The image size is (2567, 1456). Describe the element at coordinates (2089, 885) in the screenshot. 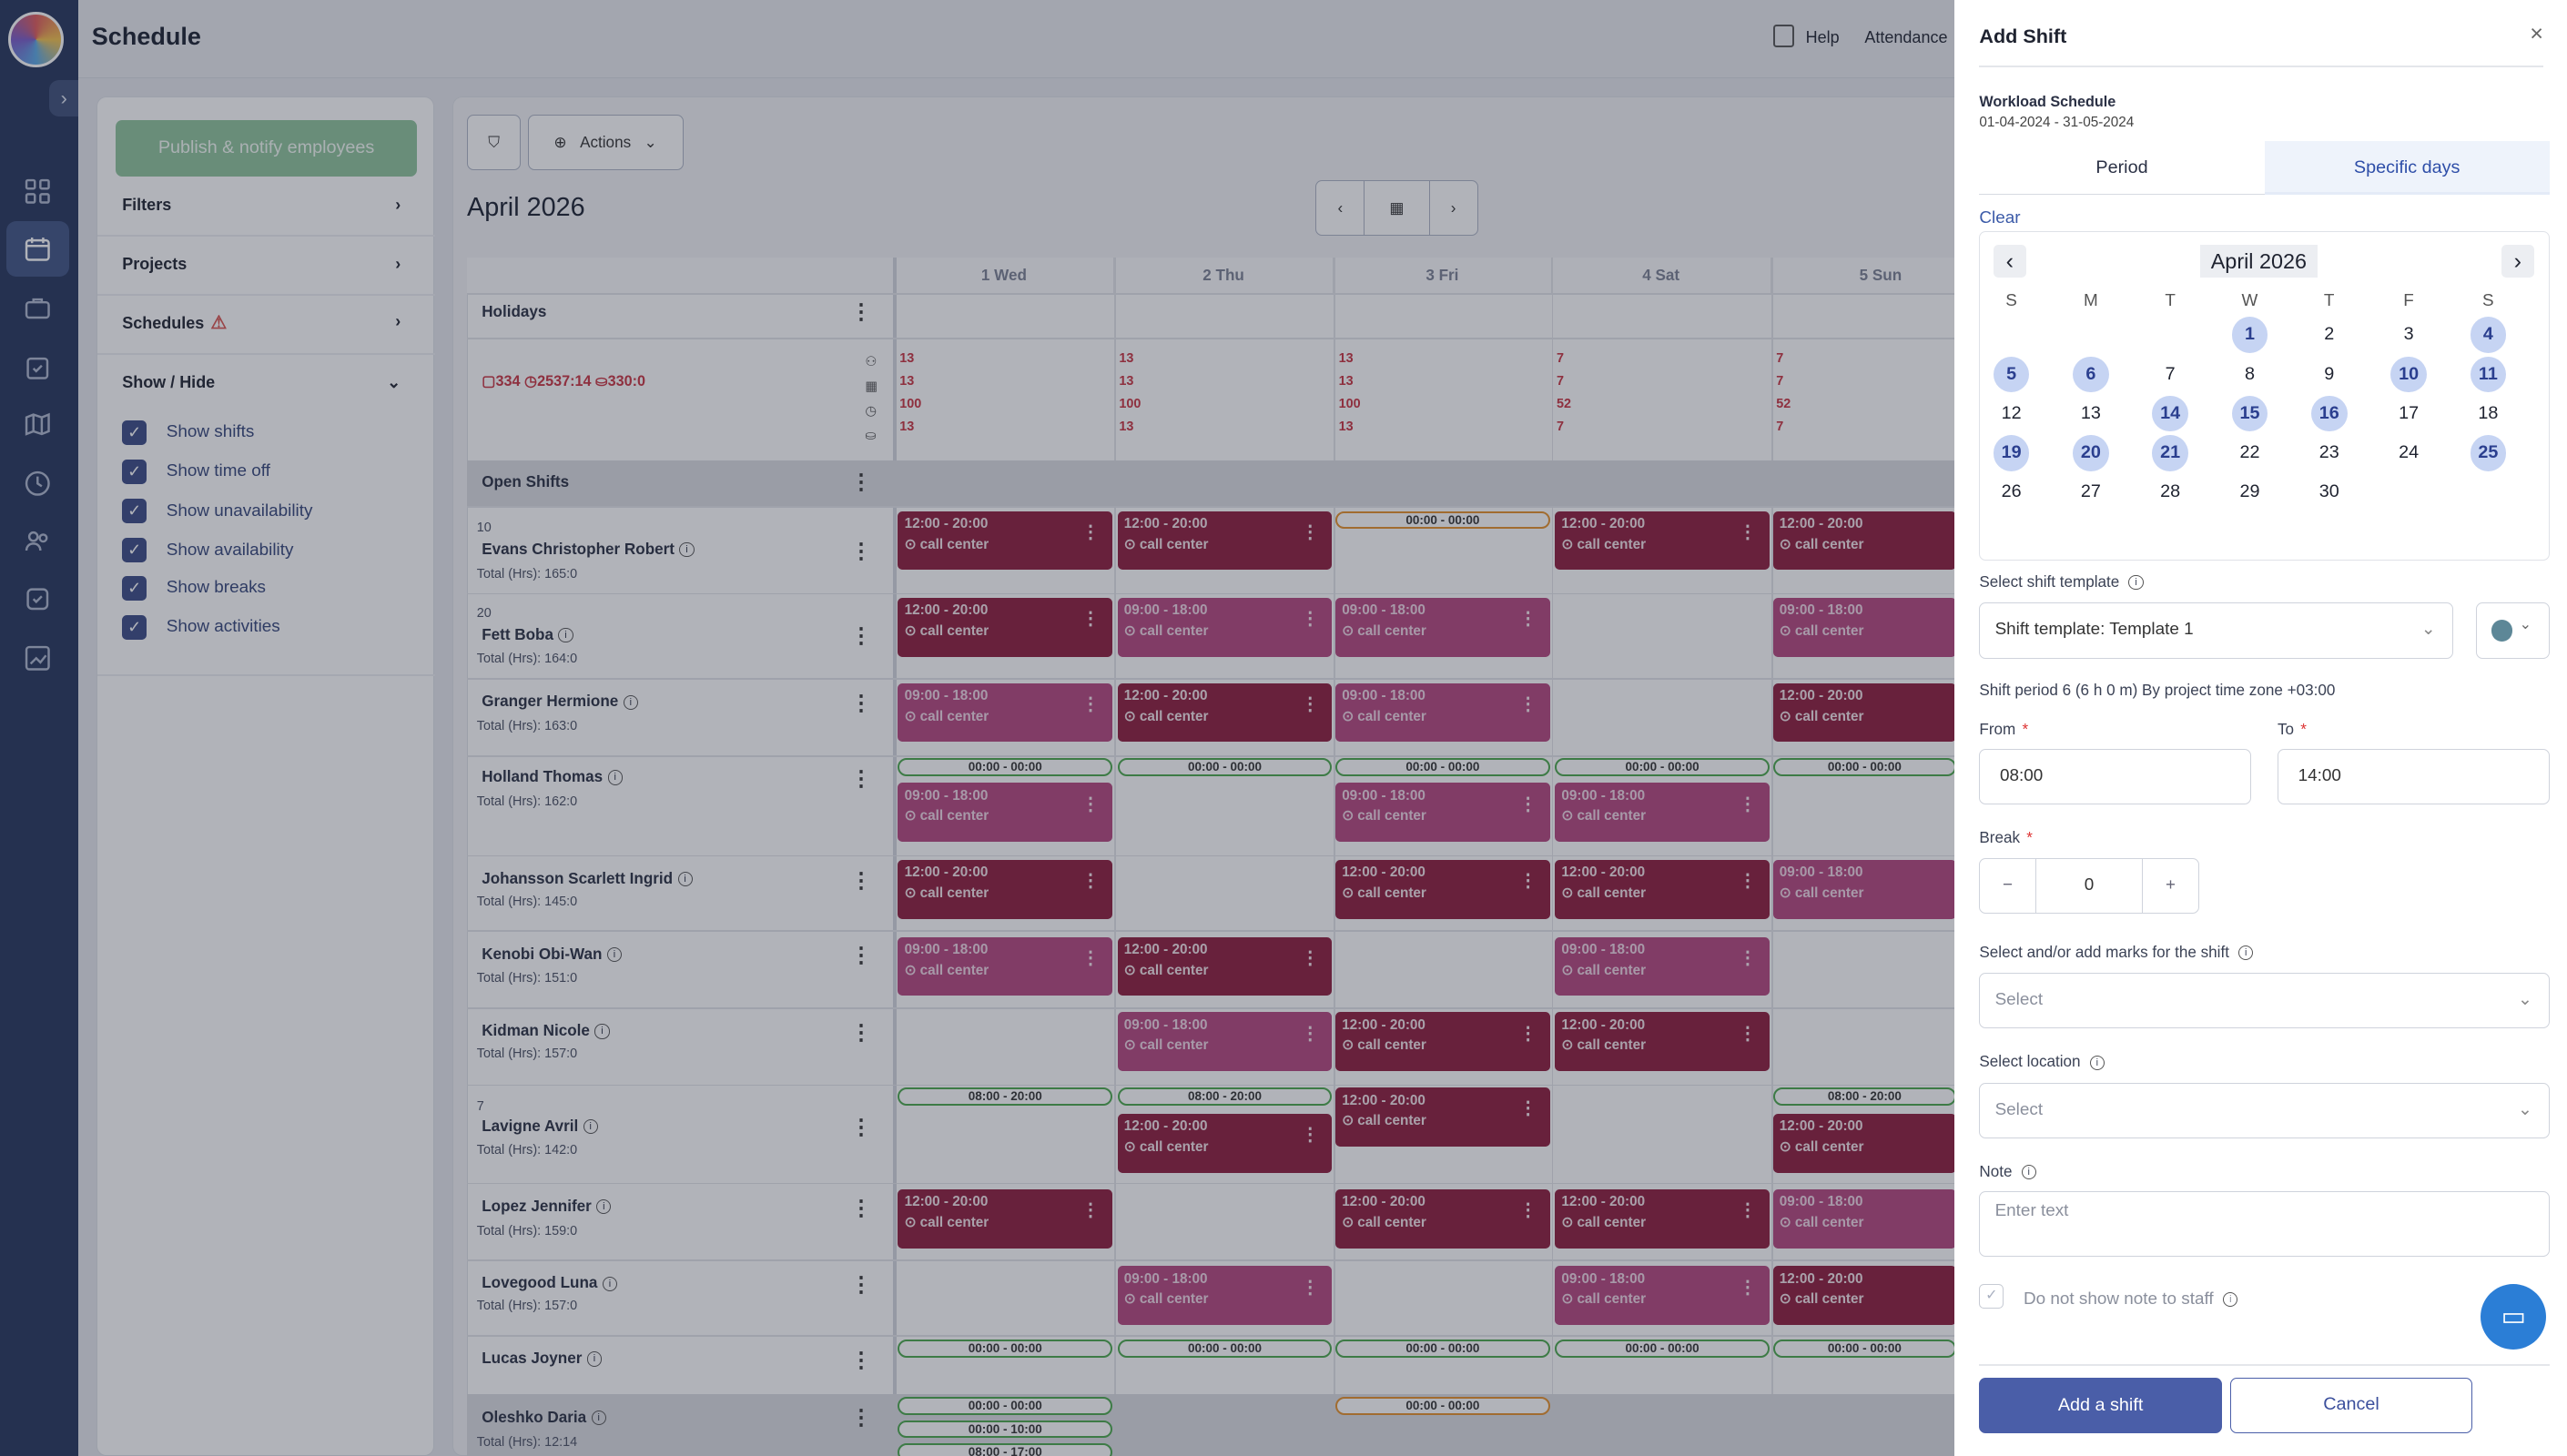

I see `break-input: 0` at that location.